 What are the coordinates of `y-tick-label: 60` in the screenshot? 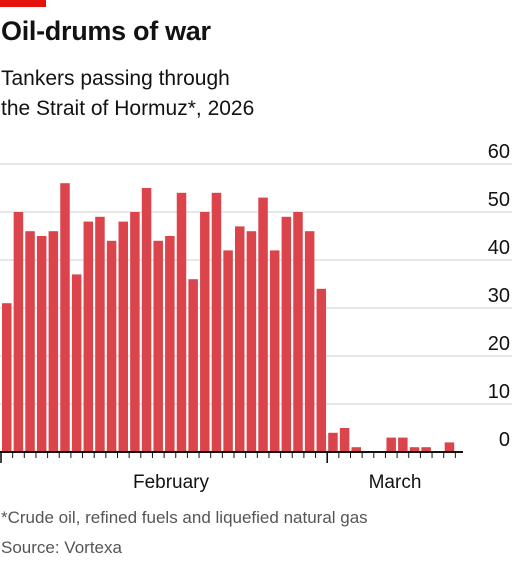 It's located at (499, 152).